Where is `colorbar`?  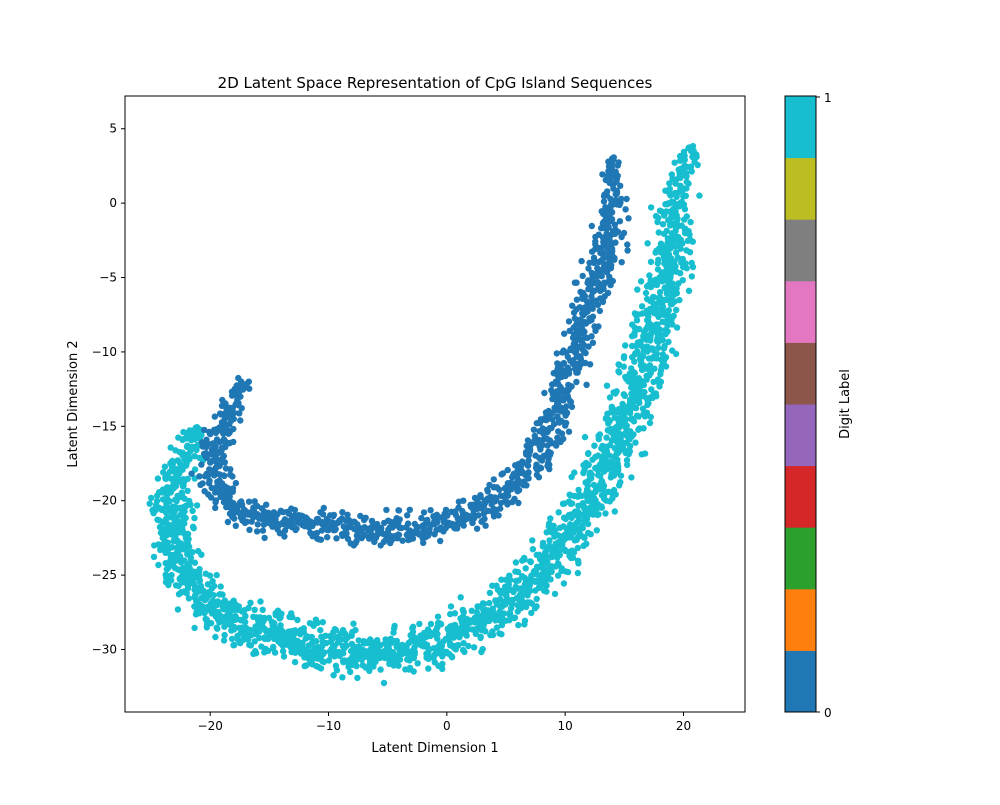
colorbar is located at coordinates (800, 404).